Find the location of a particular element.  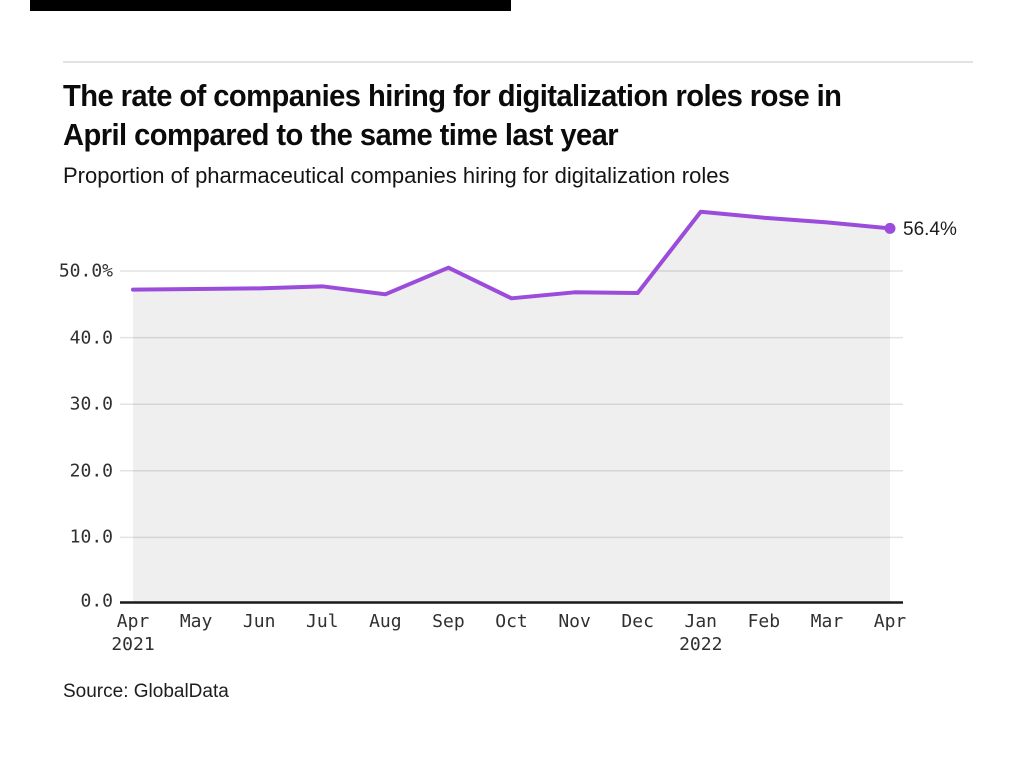

x-tick-label: Oct is located at coordinates (511, 621).